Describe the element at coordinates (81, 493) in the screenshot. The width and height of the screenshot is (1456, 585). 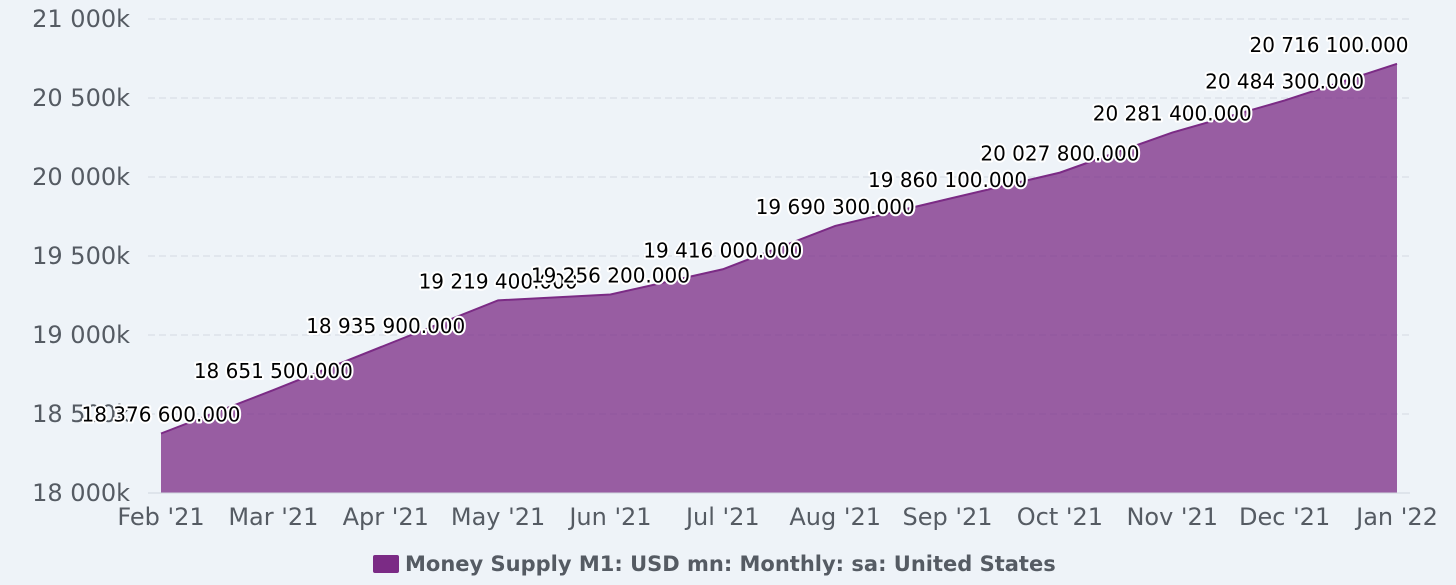
I see `y-tick-label: 18 000k` at that location.